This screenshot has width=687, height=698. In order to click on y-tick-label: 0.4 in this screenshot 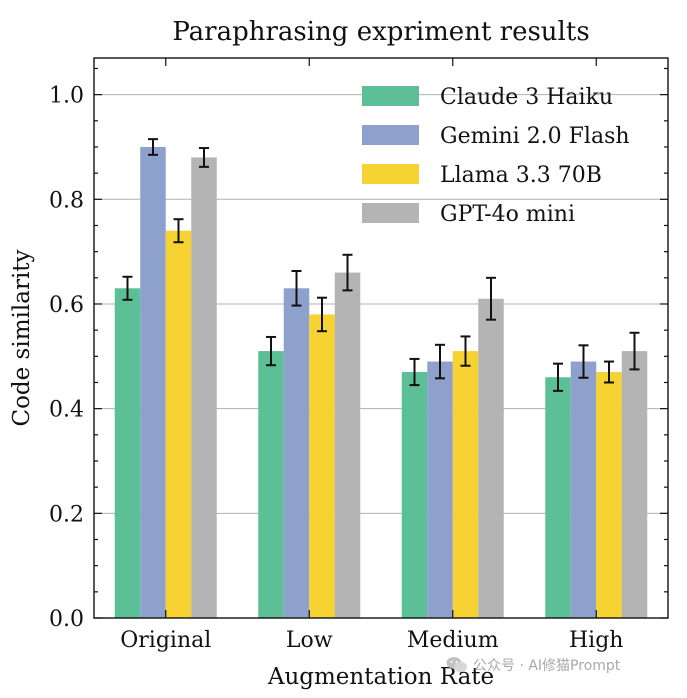, I will do `click(66, 410)`.